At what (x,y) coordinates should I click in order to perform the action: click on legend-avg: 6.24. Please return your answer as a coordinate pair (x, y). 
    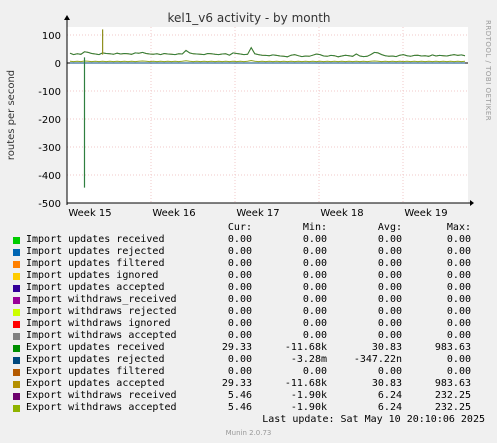
    Looking at the image, I should click on (389, 395).